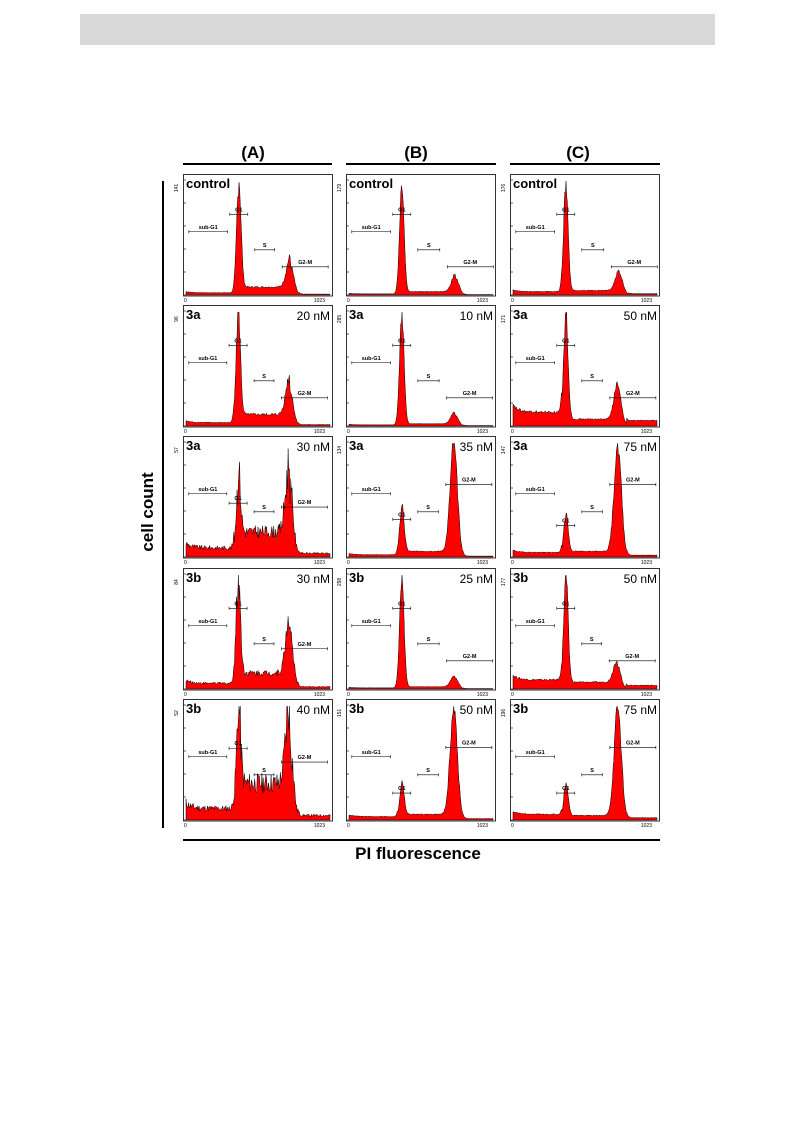  I want to click on histogram-panel-c1: 176 0 1023 control sub-G1 G1 S G2-M, so click(580, 239).